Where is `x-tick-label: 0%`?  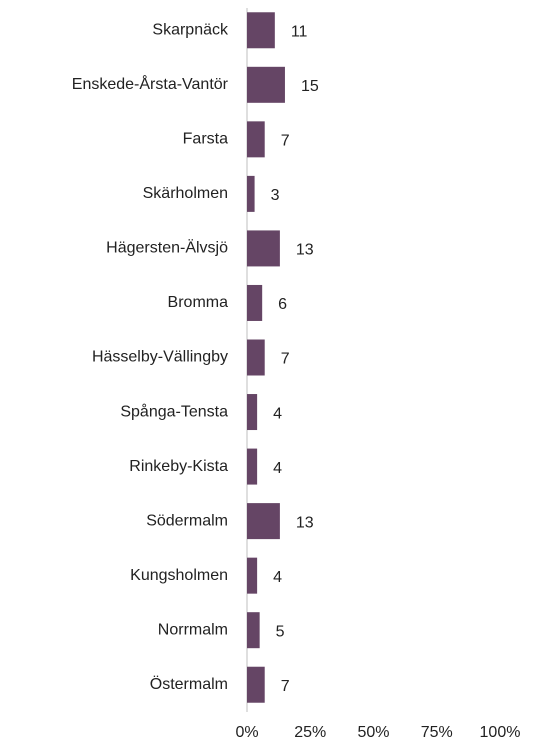
x-tick-label: 0% is located at coordinates (246, 732).